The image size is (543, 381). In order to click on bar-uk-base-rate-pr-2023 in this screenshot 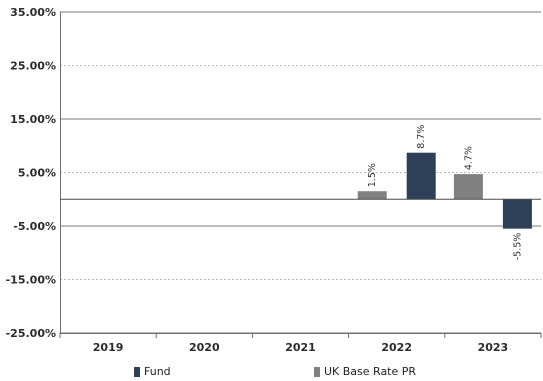, I will do `click(468, 187)`.